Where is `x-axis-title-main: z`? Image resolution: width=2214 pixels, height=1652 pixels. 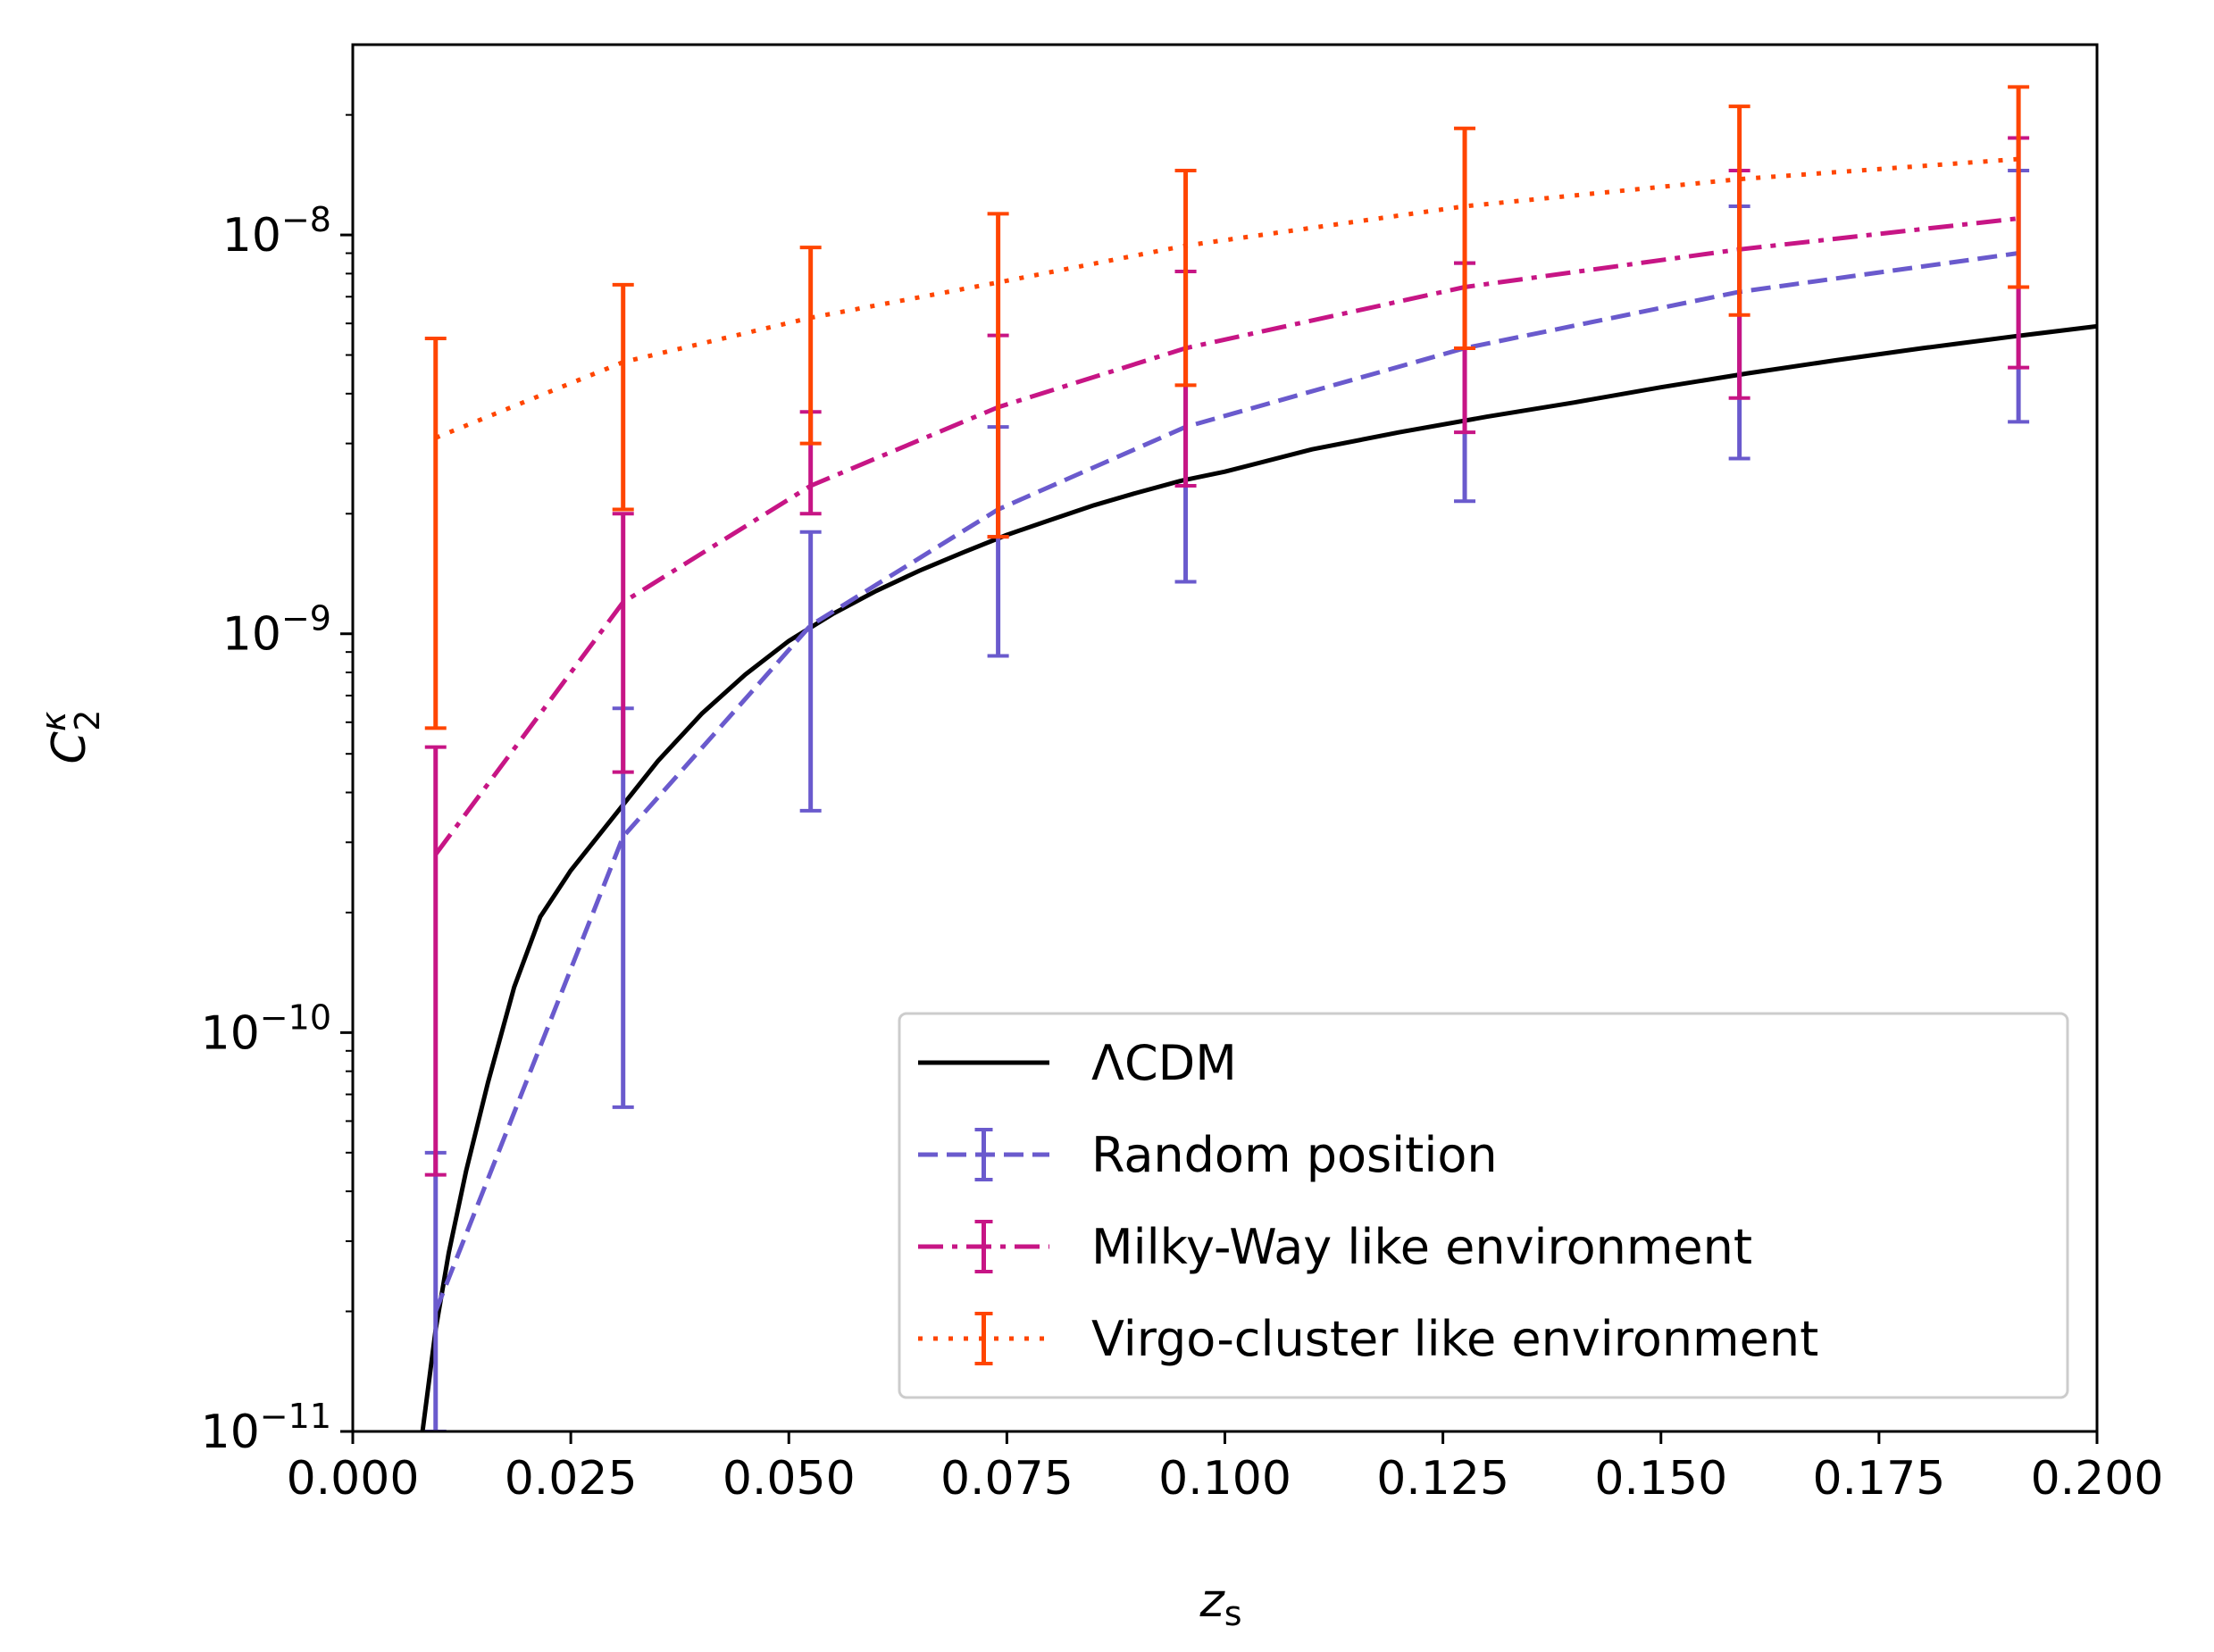
x-axis-title-main: z is located at coordinates (1212, 1601).